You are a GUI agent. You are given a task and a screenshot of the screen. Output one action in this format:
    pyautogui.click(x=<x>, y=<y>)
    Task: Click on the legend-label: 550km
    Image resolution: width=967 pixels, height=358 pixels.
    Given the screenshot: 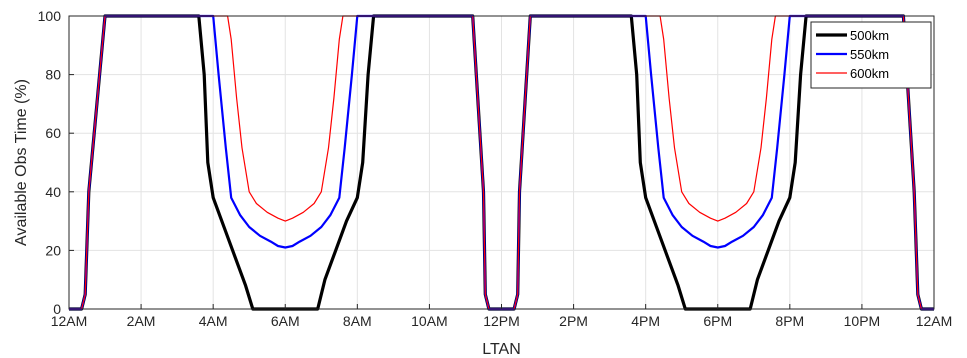 What is the action you would take?
    pyautogui.click(x=869, y=54)
    